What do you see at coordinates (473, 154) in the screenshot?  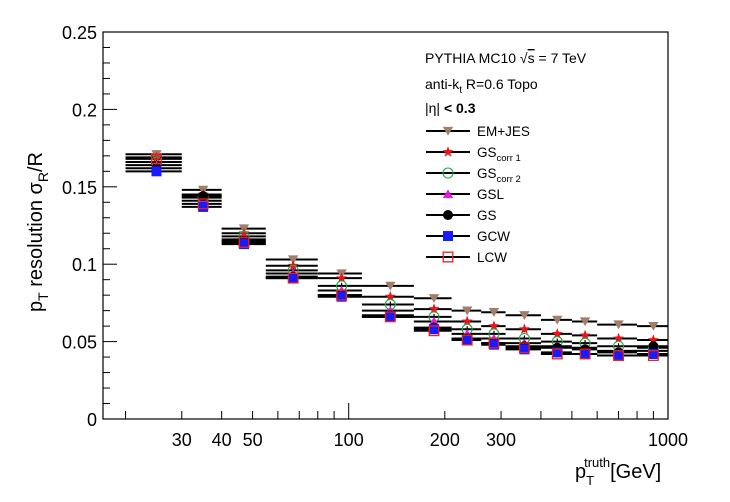 I see `legend-entry: GScorr 1` at bounding box center [473, 154].